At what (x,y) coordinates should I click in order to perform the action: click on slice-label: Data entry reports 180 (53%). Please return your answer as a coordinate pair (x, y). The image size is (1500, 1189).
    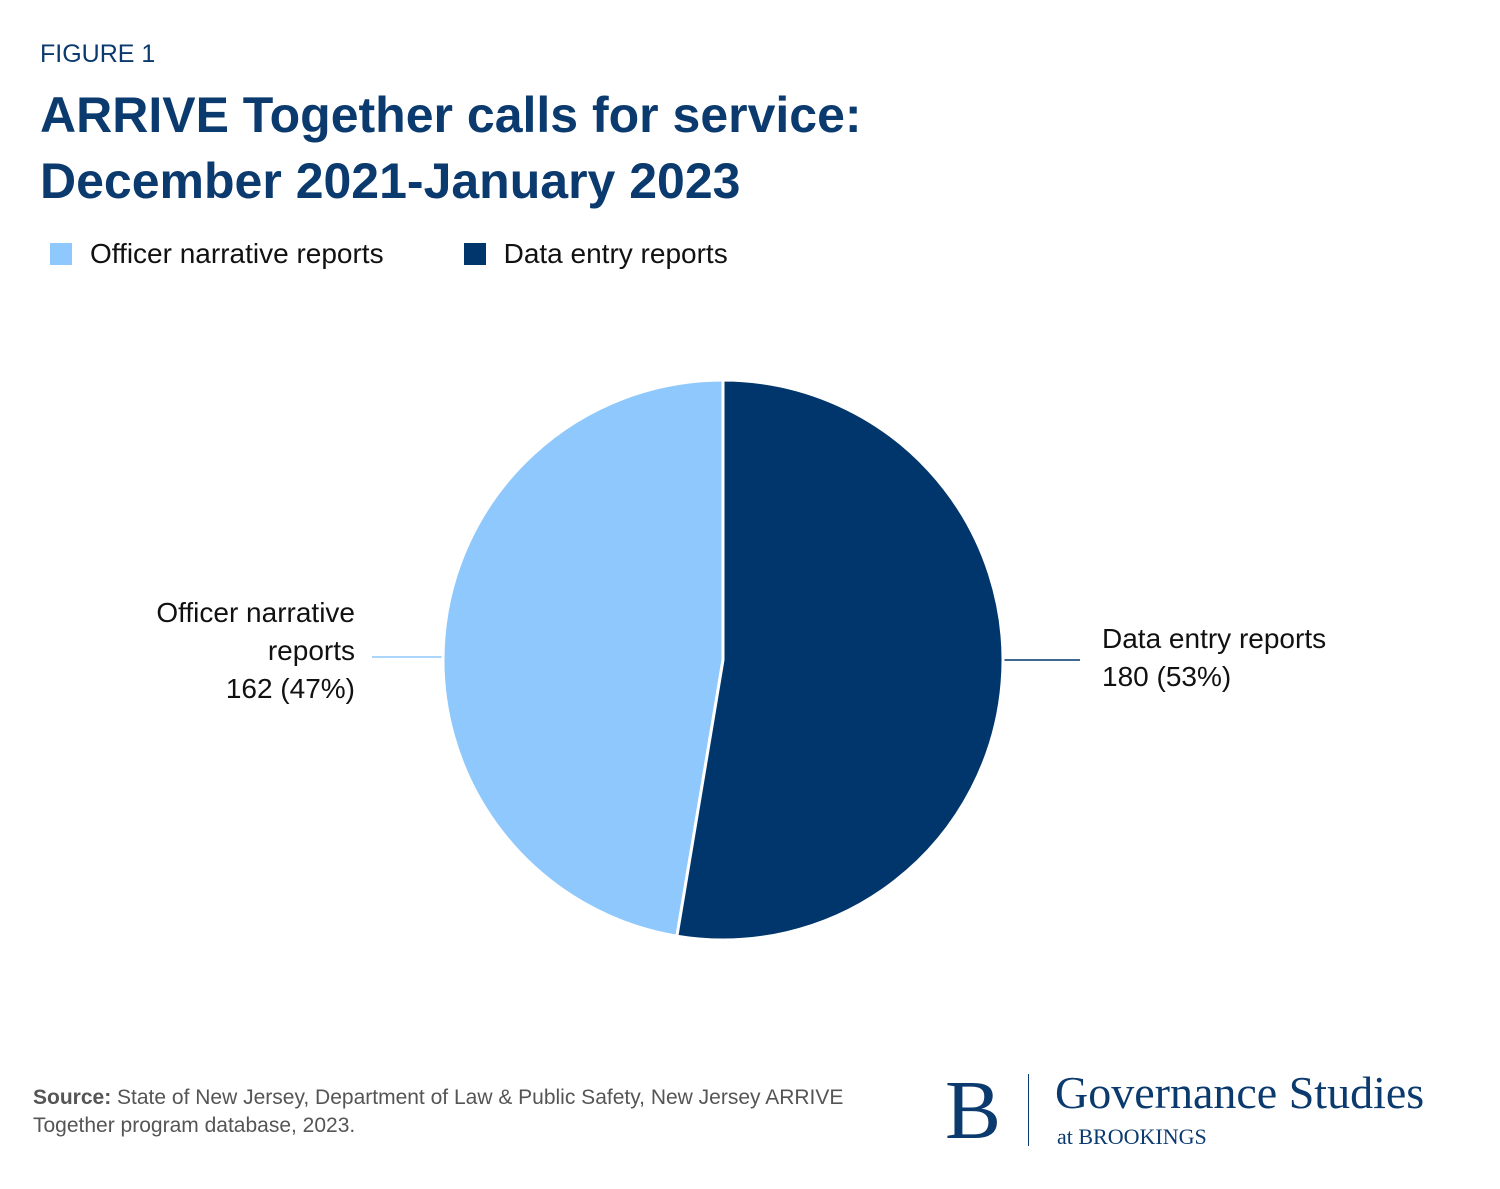
    Looking at the image, I should click on (1252, 658).